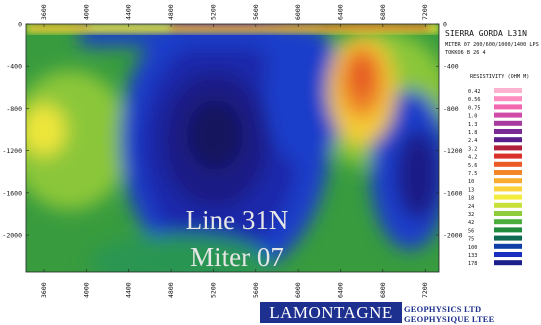 The height and width of the screenshot is (325, 541). What do you see at coordinates (213, 290) in the screenshot?
I see `x-tick-label-bottom: 5200` at bounding box center [213, 290].